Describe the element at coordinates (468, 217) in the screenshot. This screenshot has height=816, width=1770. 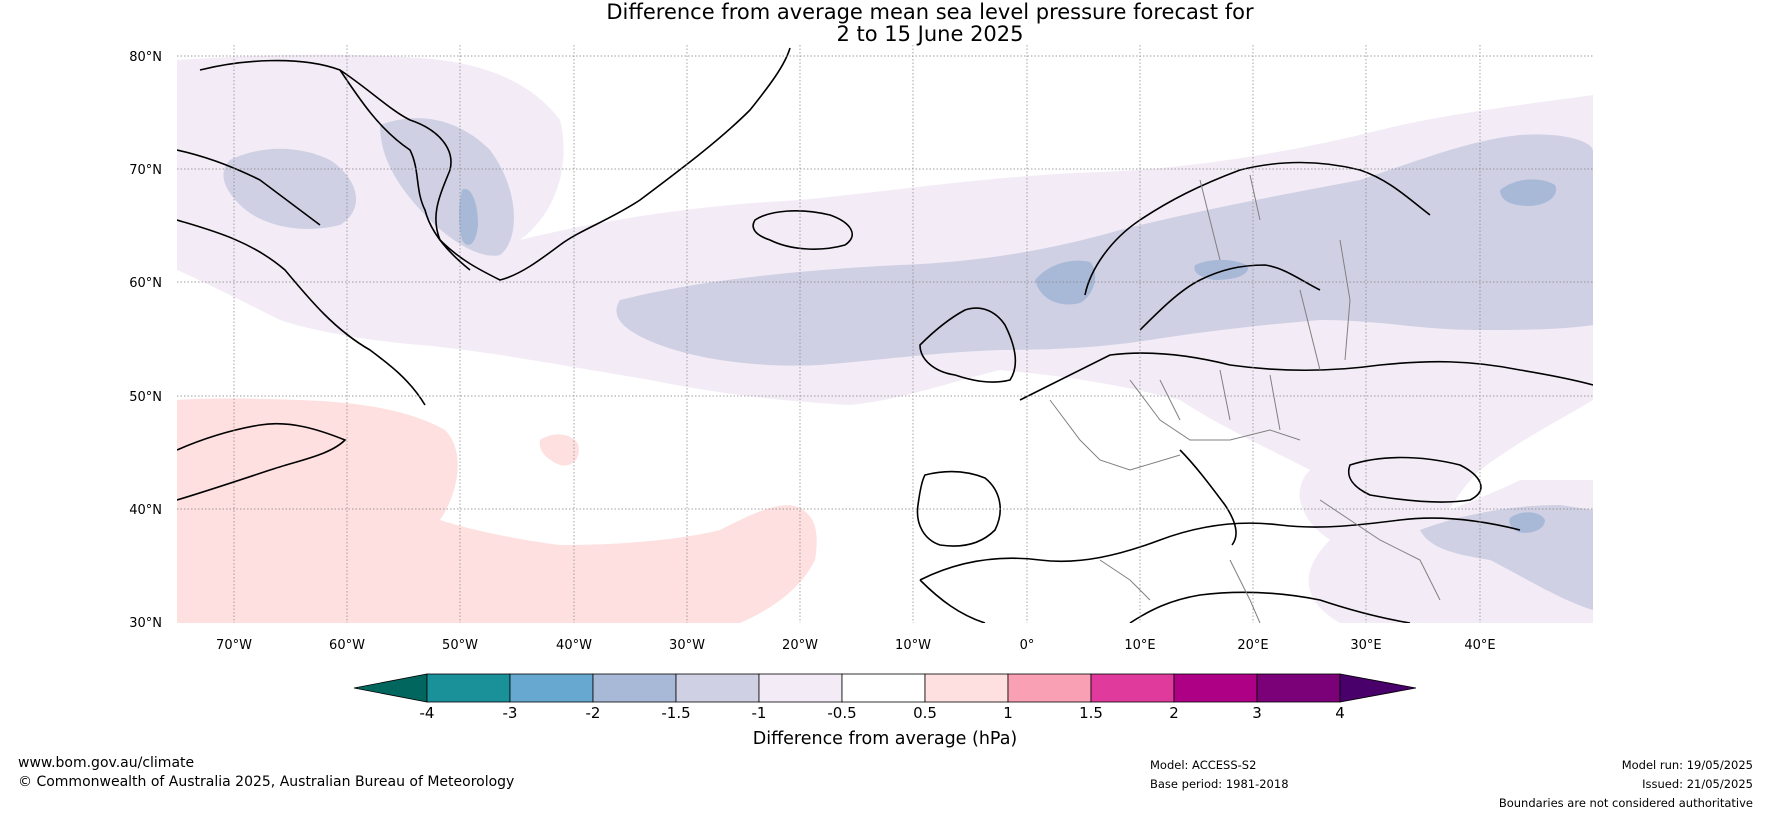
I see `band-neg-1p5-to-neg-2-greenland` at that location.